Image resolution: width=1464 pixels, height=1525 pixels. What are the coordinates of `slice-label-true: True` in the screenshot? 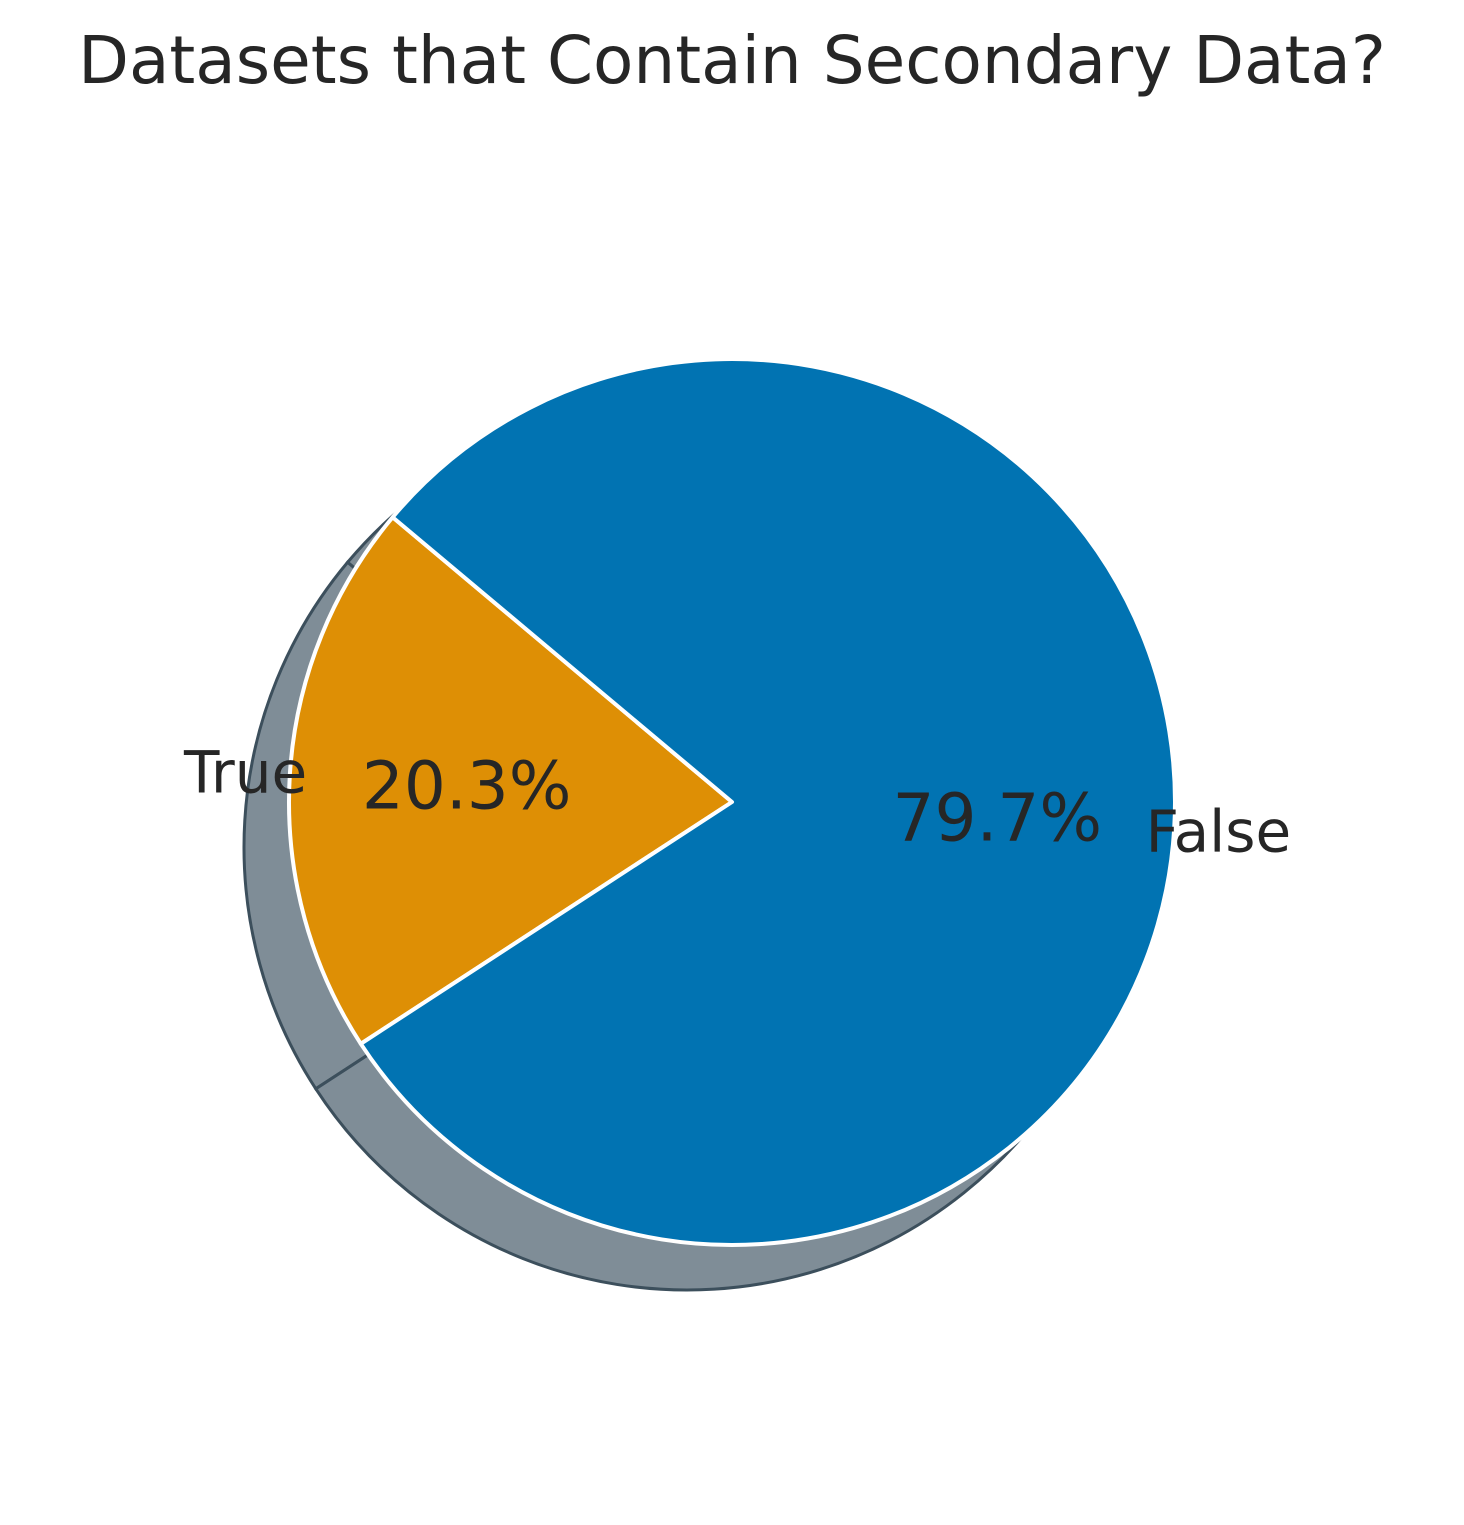 It's located at (245, 773).